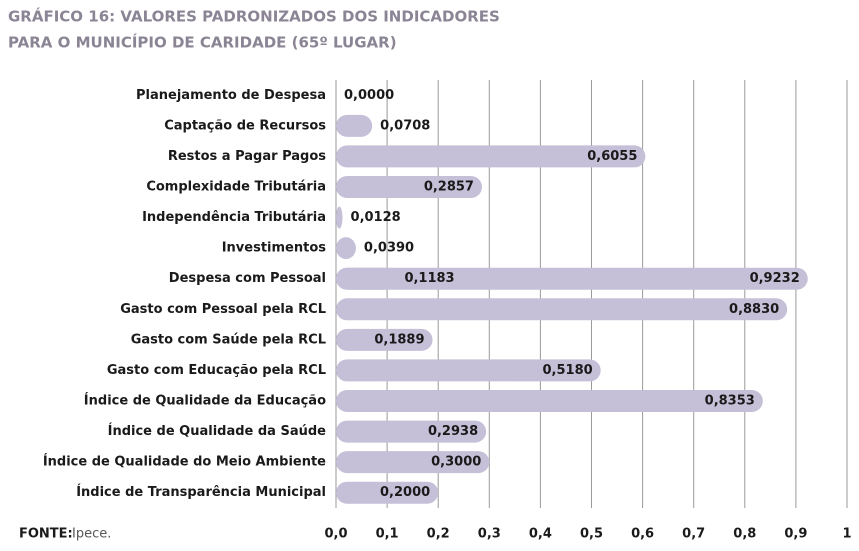 Image resolution: width=859 pixels, height=551 pixels. Describe the element at coordinates (247, 156) in the screenshot. I see `y-tick-label: Restos a Pagar Pagos` at that location.